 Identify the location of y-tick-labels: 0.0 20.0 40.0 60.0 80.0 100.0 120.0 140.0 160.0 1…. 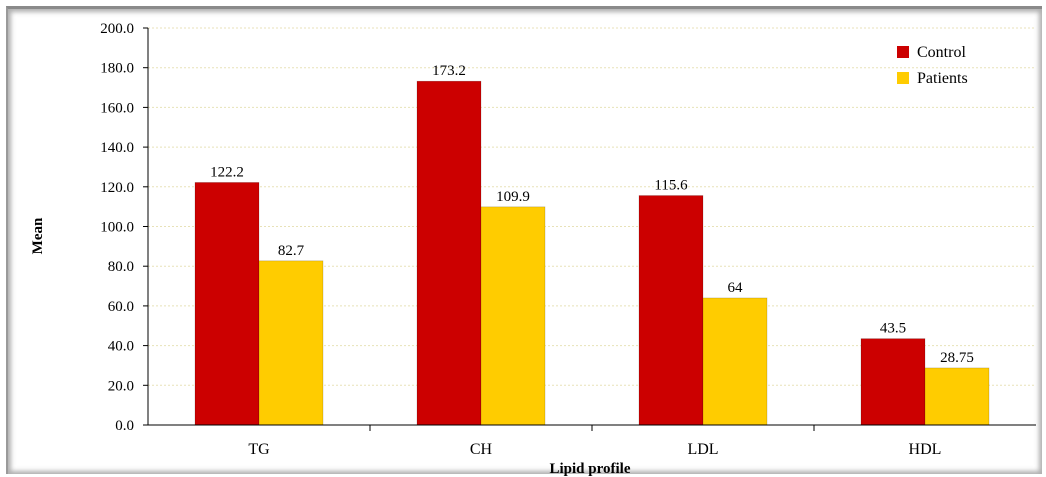
(117, 227).